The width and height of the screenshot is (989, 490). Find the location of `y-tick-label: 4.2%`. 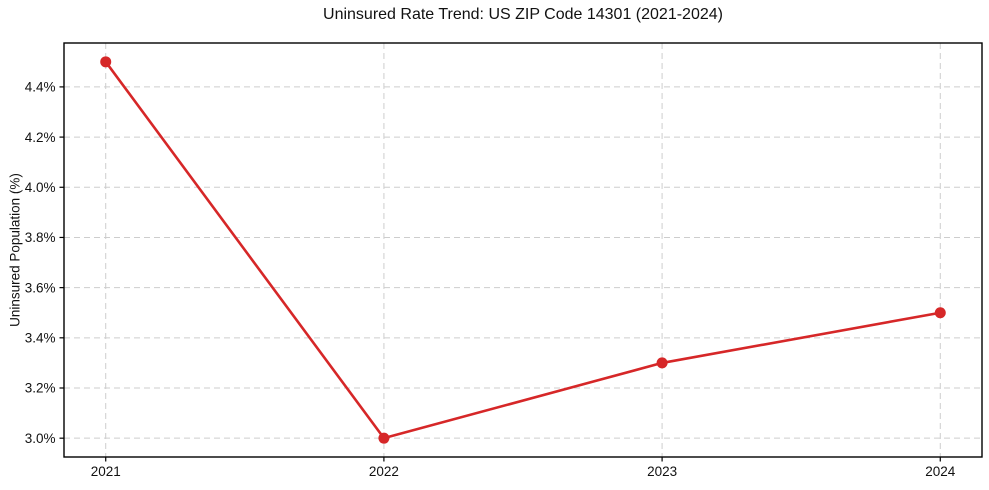

y-tick-label: 4.2% is located at coordinates (40, 137).